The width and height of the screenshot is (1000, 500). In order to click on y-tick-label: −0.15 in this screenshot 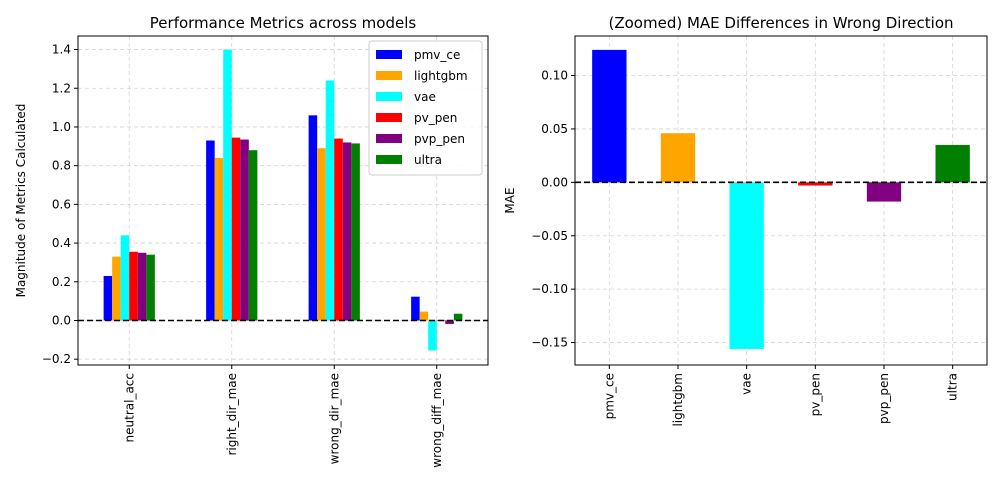, I will do `click(549, 343)`.